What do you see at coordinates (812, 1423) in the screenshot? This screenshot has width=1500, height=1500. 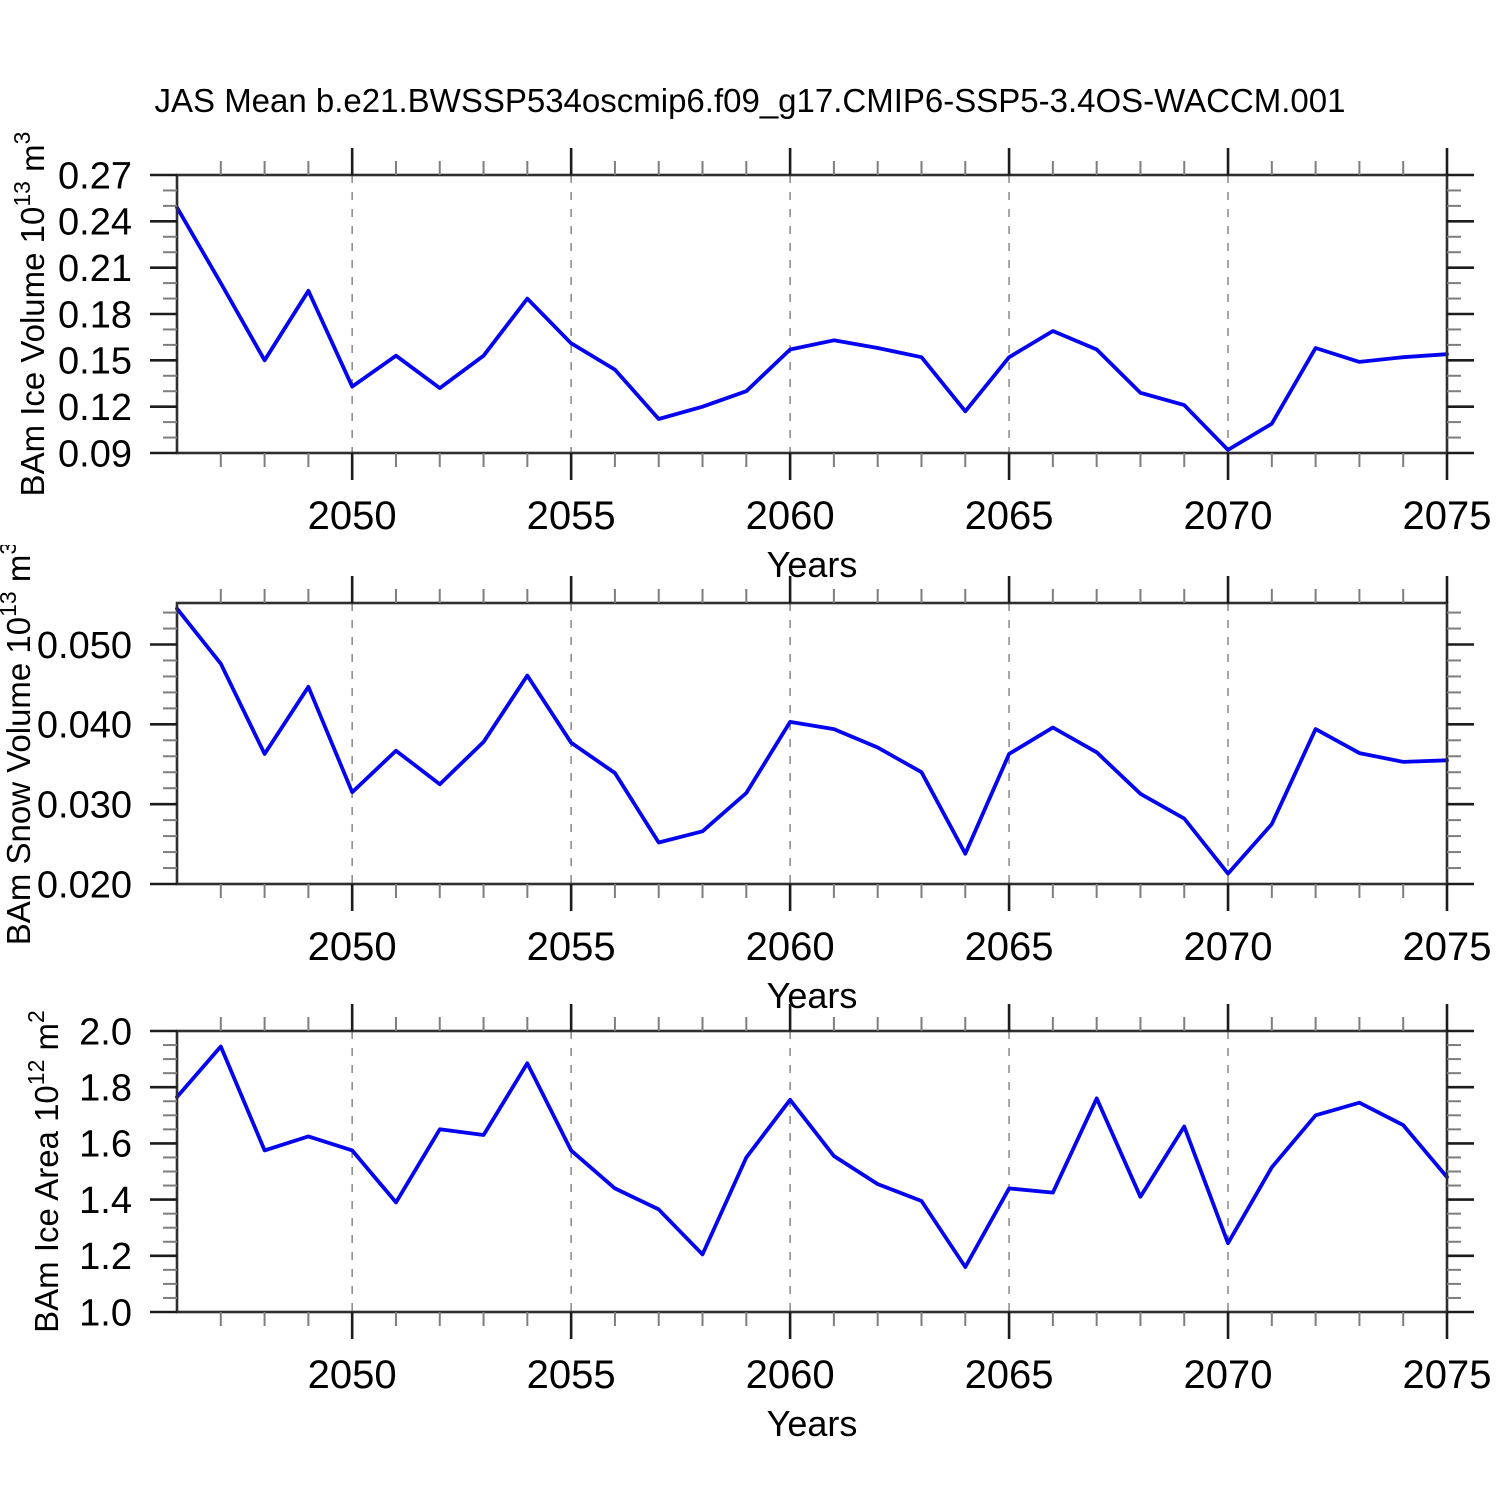 I see `bam-ice-area-xlabel: Years` at bounding box center [812, 1423].